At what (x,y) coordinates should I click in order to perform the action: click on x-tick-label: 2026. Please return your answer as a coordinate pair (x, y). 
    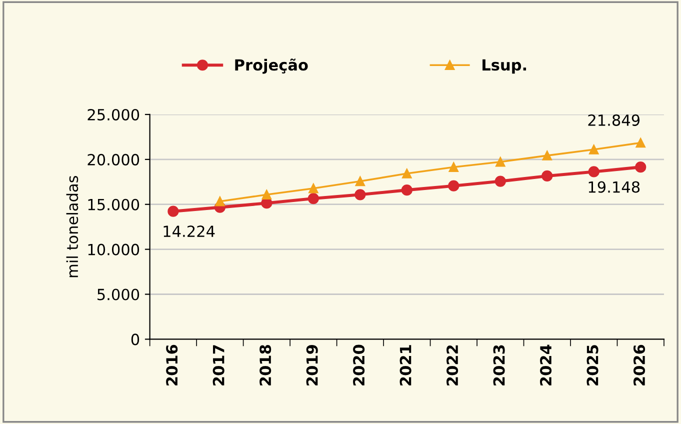
    Looking at the image, I should click on (639, 365).